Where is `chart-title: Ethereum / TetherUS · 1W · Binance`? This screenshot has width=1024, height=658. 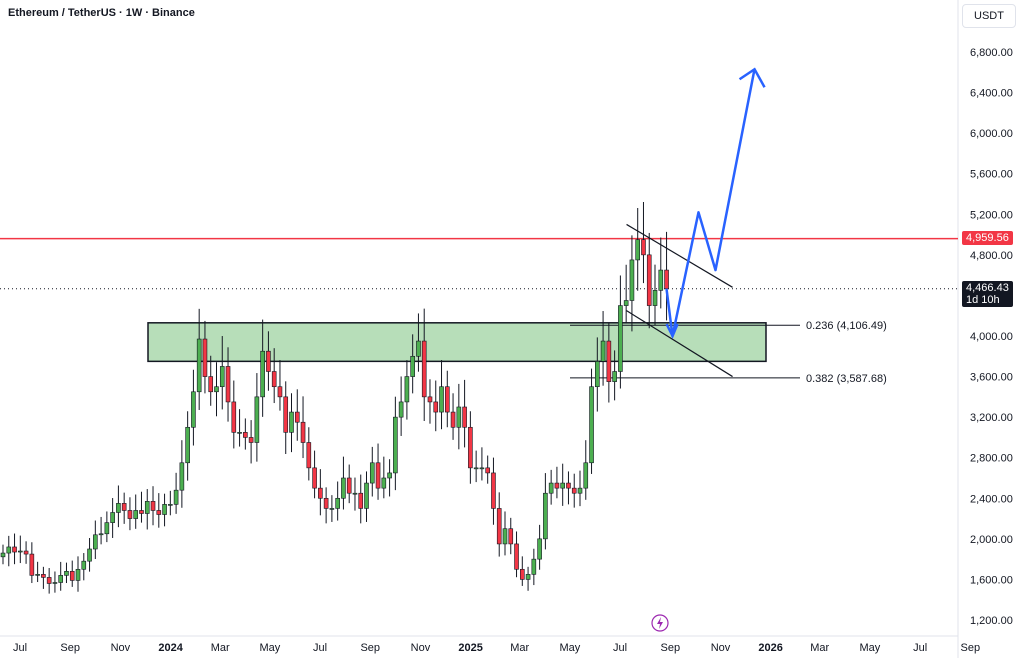 chart-title: Ethereum / TetherUS · 1W · Binance is located at coordinates (101, 13).